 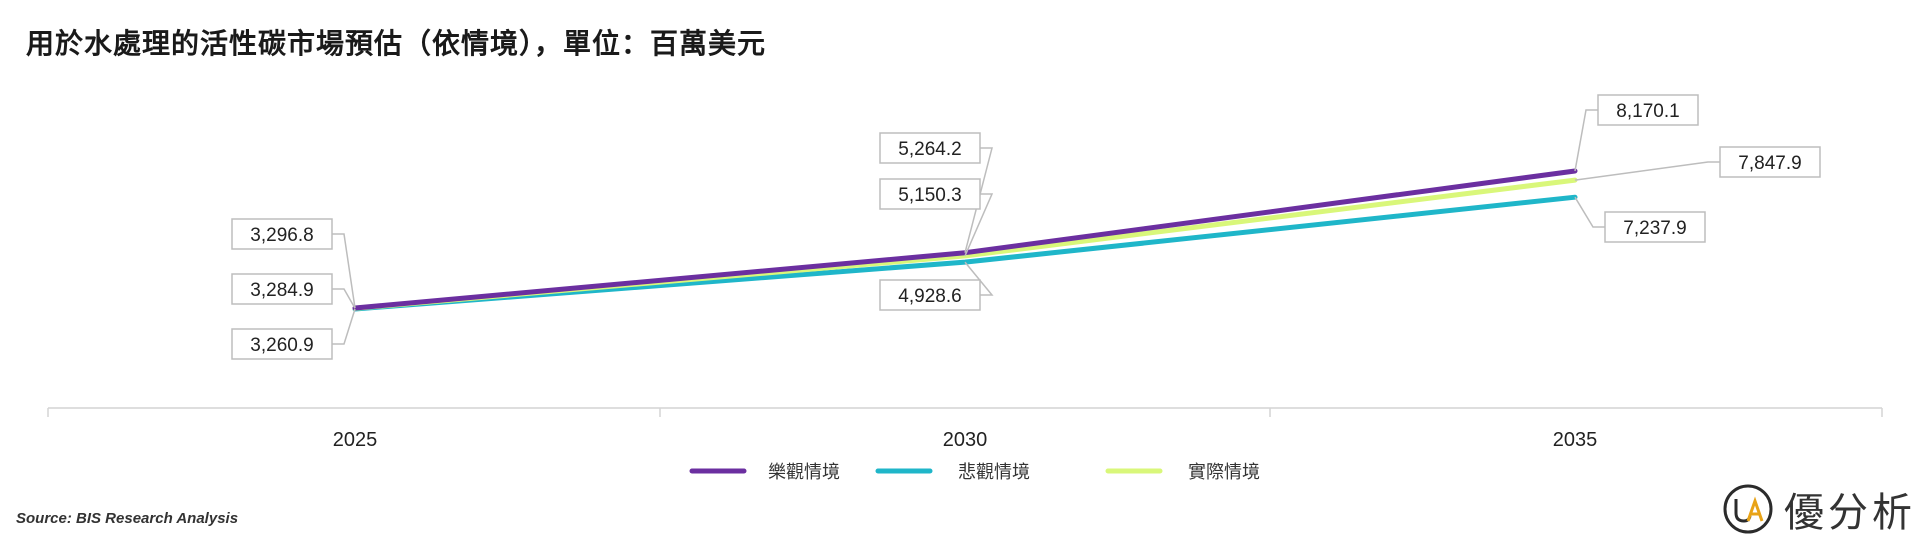 I want to click on x-tick-label-2025: 2025, so click(x=355, y=440).